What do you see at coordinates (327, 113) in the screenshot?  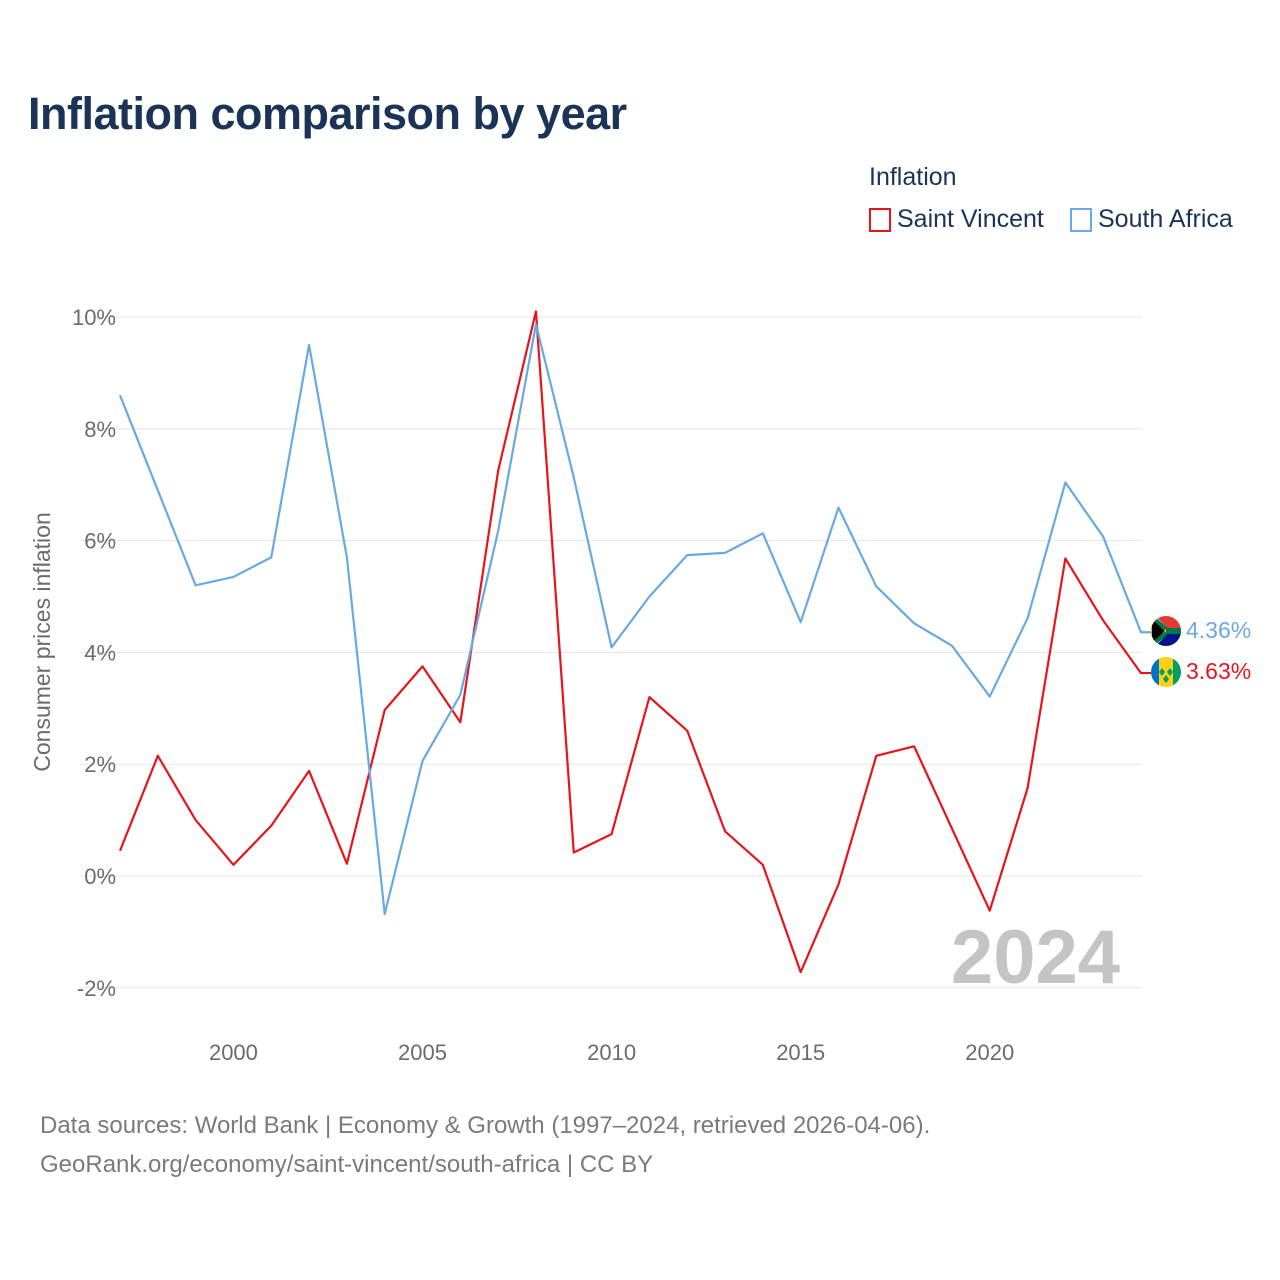 I see `chart-title: Inflation comparison by year` at bounding box center [327, 113].